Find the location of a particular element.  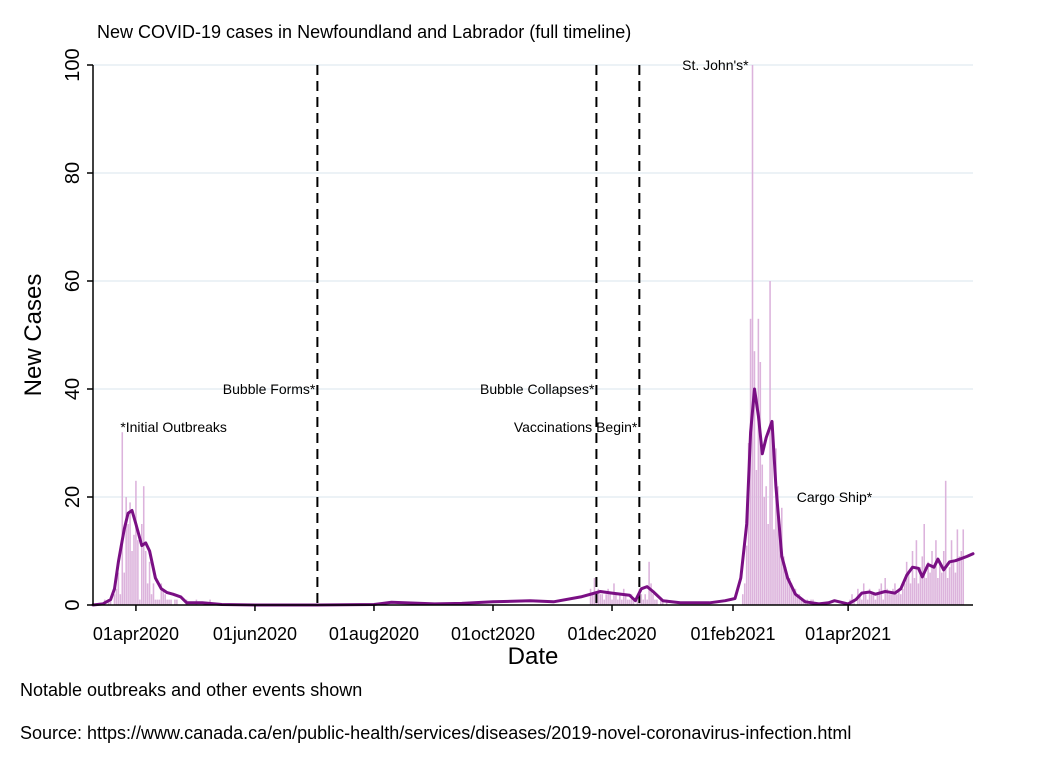

annotation-label: Cargo Ship* is located at coordinates (835, 497).